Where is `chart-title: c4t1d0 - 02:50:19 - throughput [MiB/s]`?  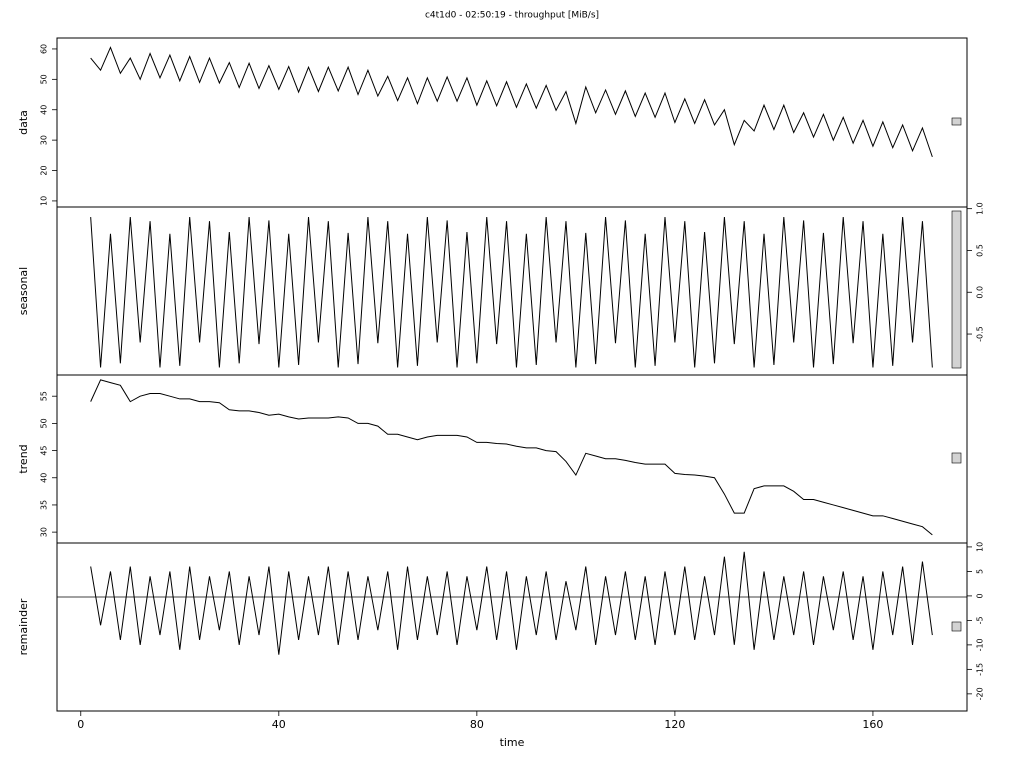
chart-title: c4t1d0 - 02:50:19 - throughput [MiB/s] is located at coordinates (512, 16).